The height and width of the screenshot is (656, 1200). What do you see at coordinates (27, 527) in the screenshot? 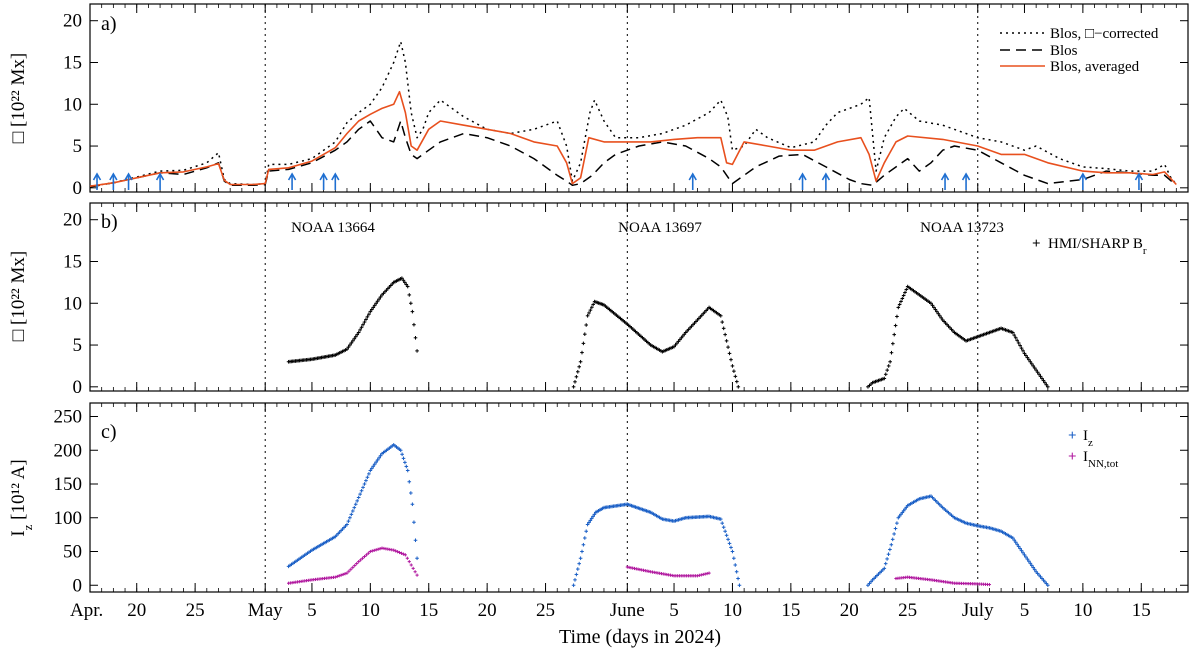
I see `panel-c-ylabel-sub: z` at bounding box center [27, 527].